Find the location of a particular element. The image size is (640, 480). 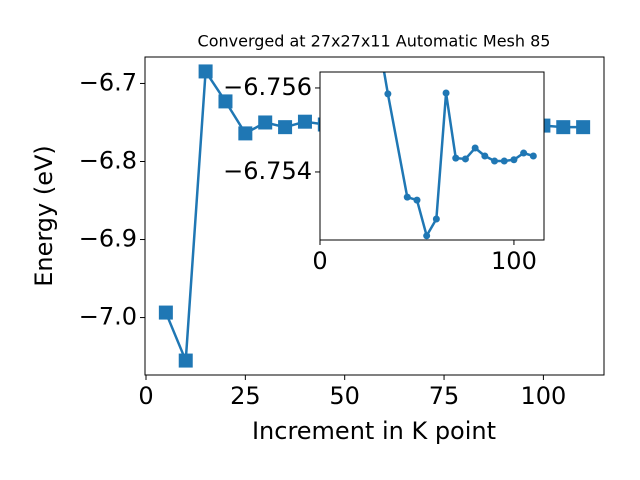

y-tick-label: −6.8 is located at coordinates (108, 160).